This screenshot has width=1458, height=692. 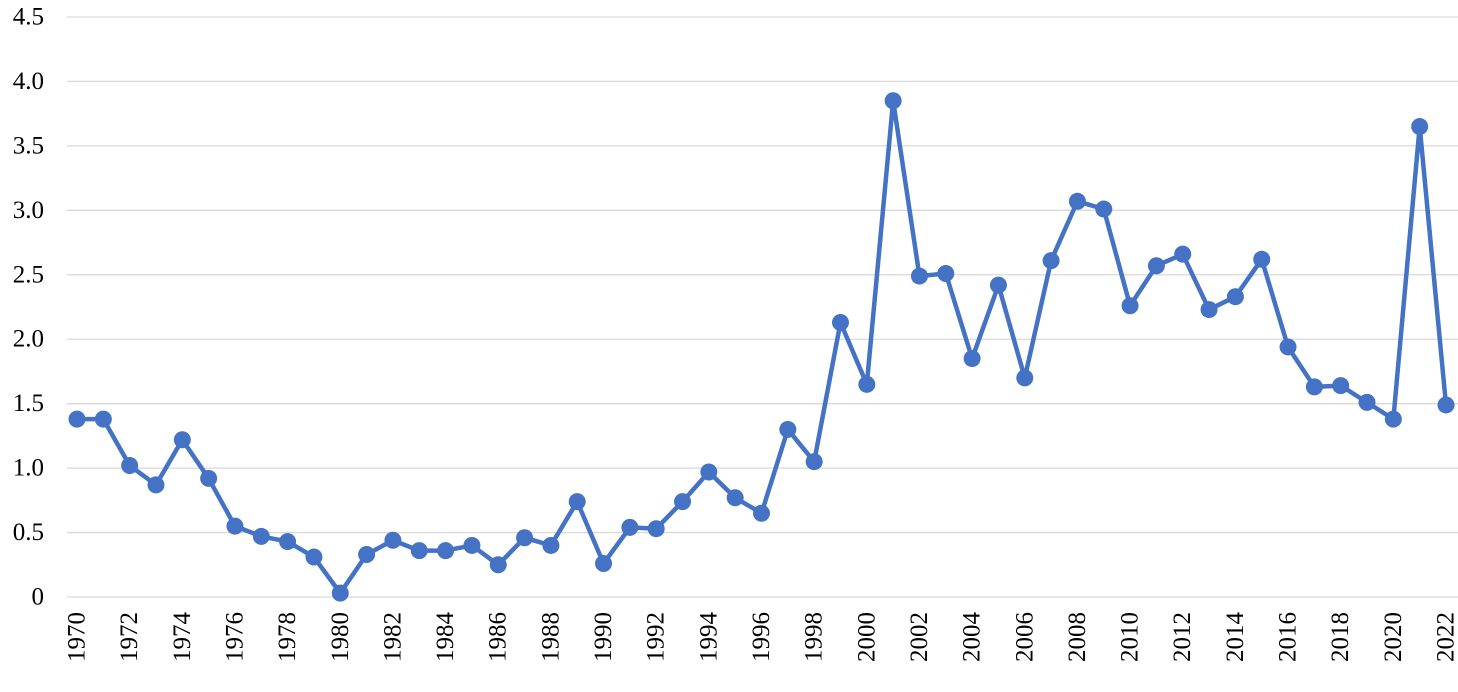 What do you see at coordinates (28, 274) in the screenshot?
I see `y-tick-label: 2.5` at bounding box center [28, 274].